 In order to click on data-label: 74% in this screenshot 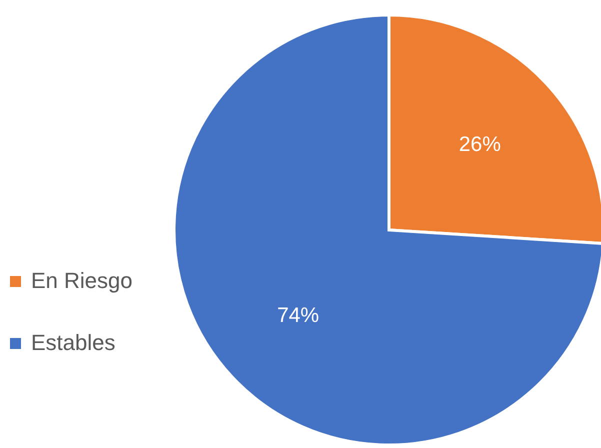, I will do `click(298, 315)`.